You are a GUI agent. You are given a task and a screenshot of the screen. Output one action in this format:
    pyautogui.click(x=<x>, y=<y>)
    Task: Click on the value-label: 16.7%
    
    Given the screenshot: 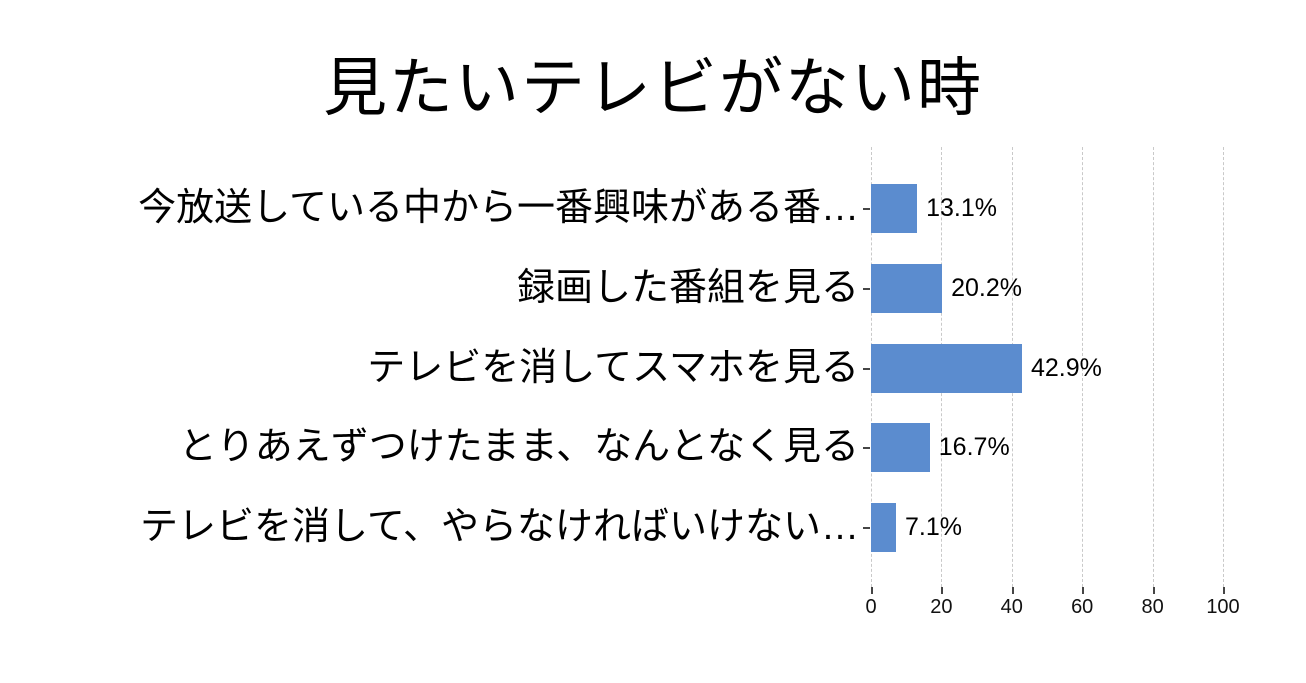 What is the action you would take?
    pyautogui.click(x=974, y=446)
    